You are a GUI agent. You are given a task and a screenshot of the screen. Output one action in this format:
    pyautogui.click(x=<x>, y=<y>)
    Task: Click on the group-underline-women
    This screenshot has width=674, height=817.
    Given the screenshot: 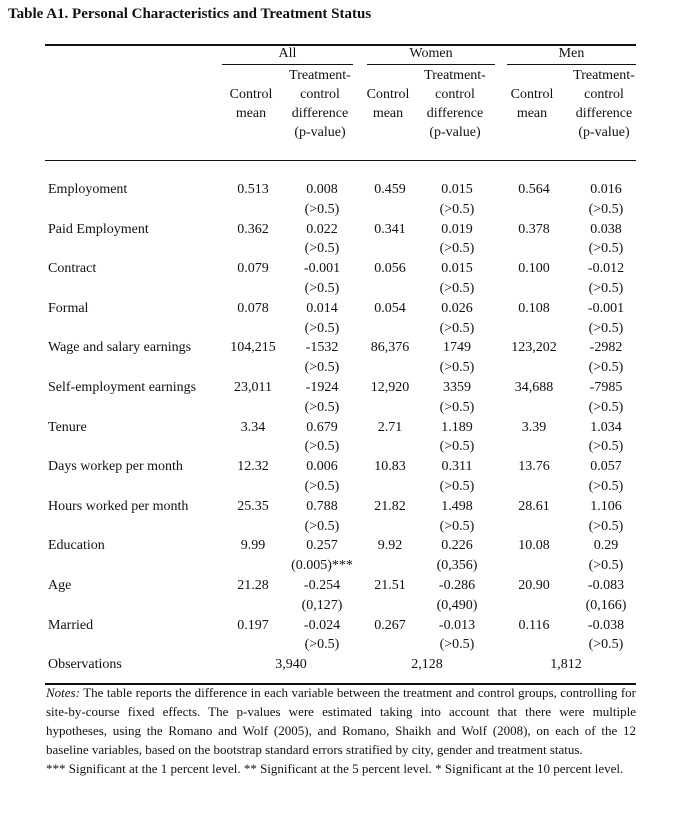 What is the action you would take?
    pyautogui.click(x=431, y=64)
    